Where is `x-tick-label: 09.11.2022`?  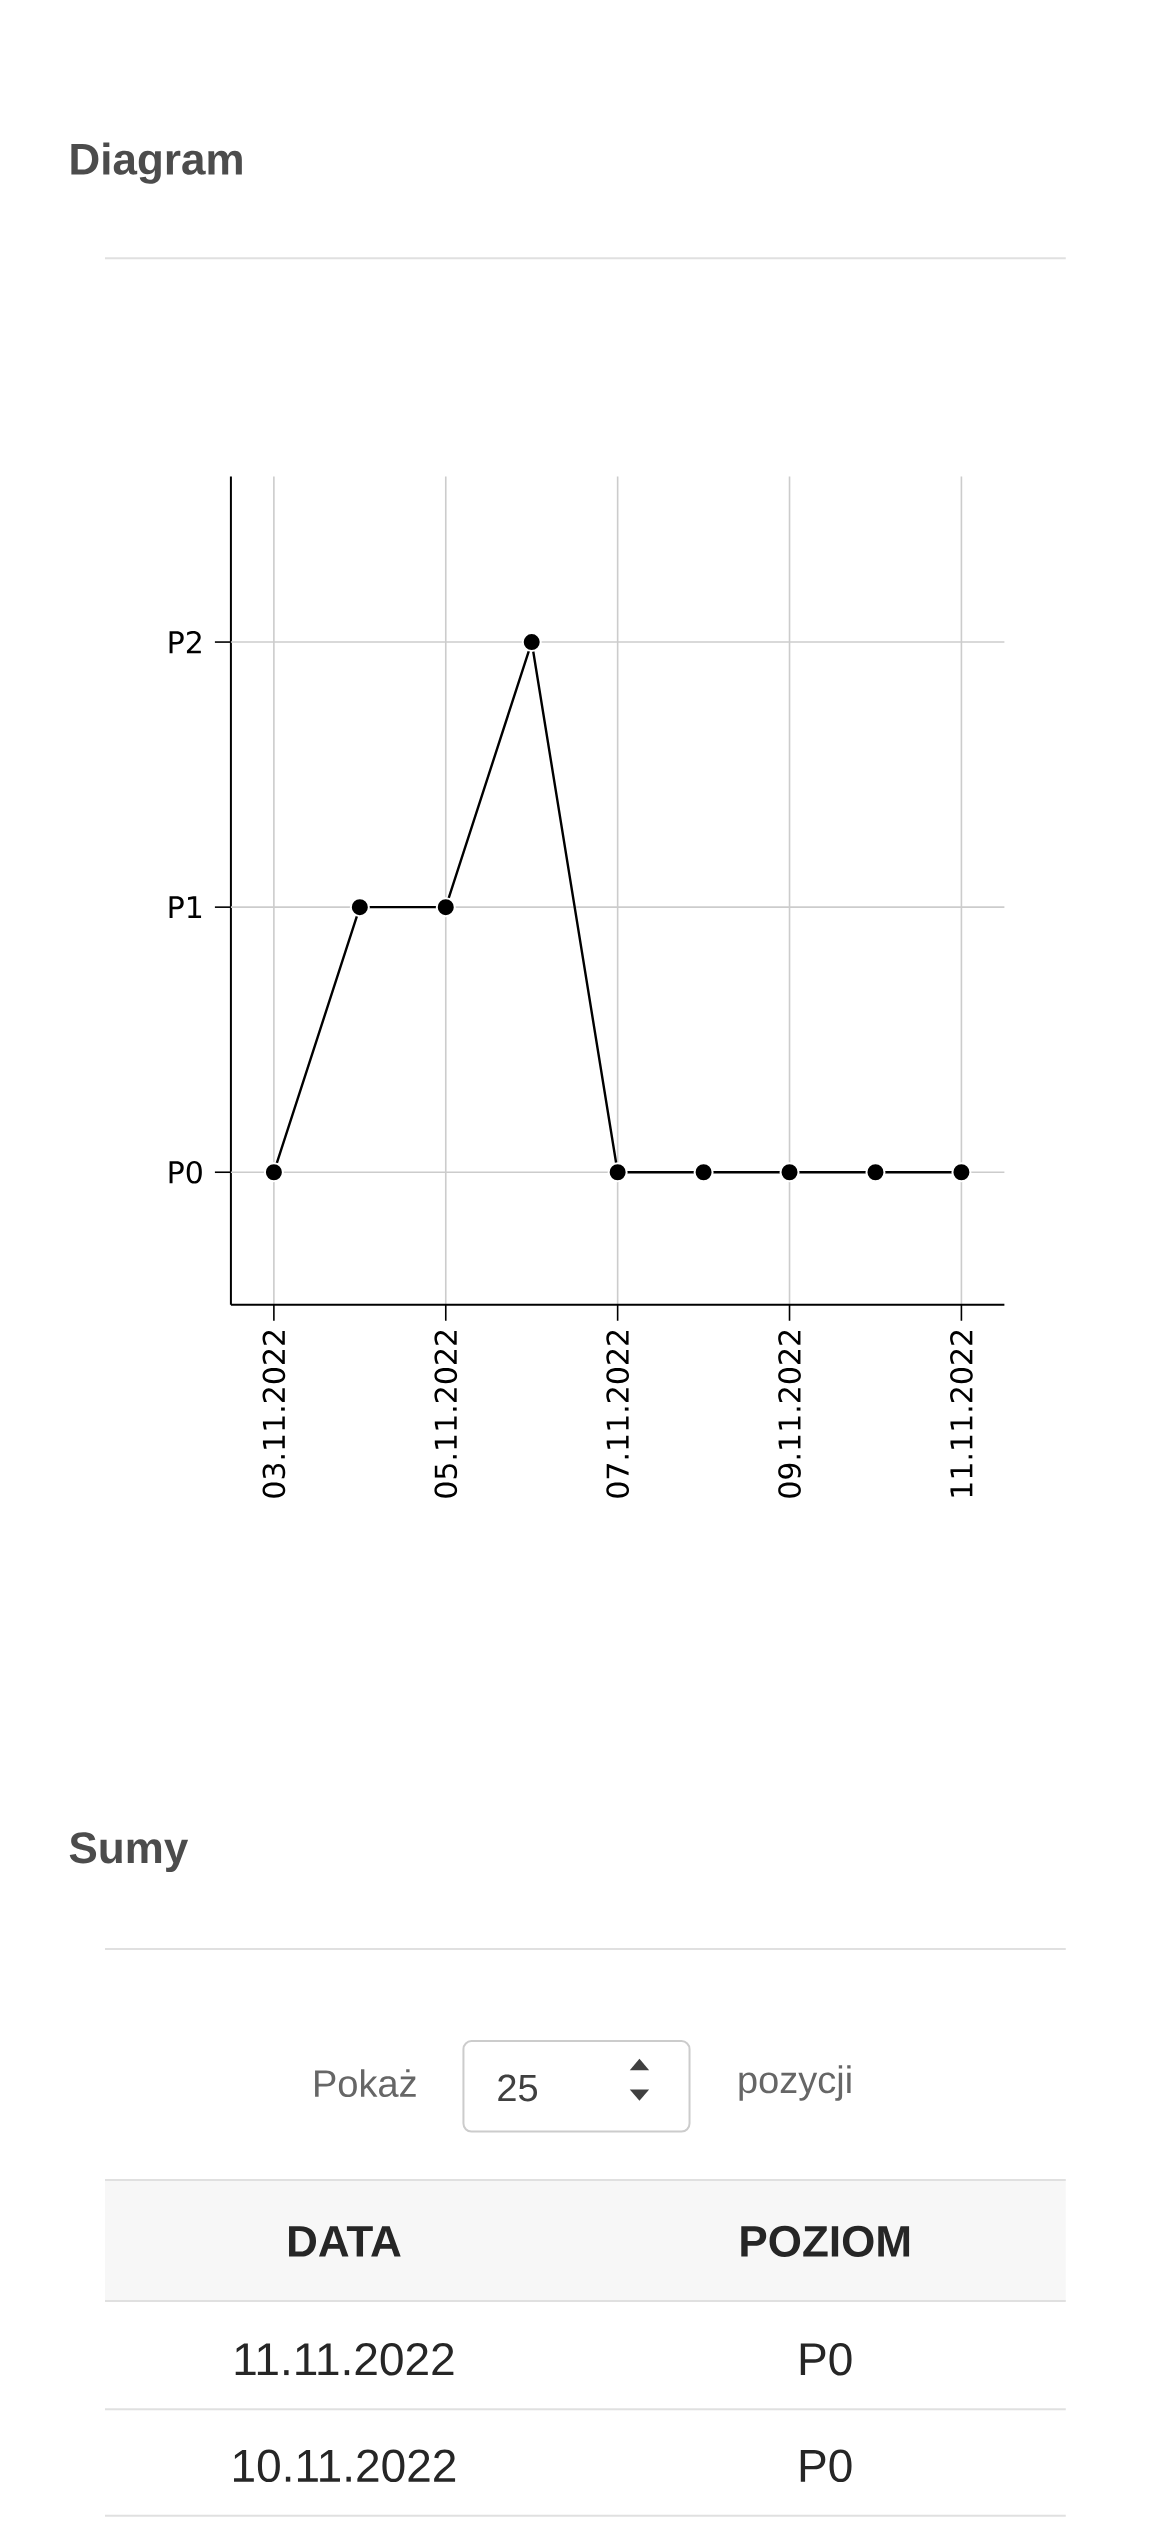 x-tick-label: 09.11.2022 is located at coordinates (790, 1414).